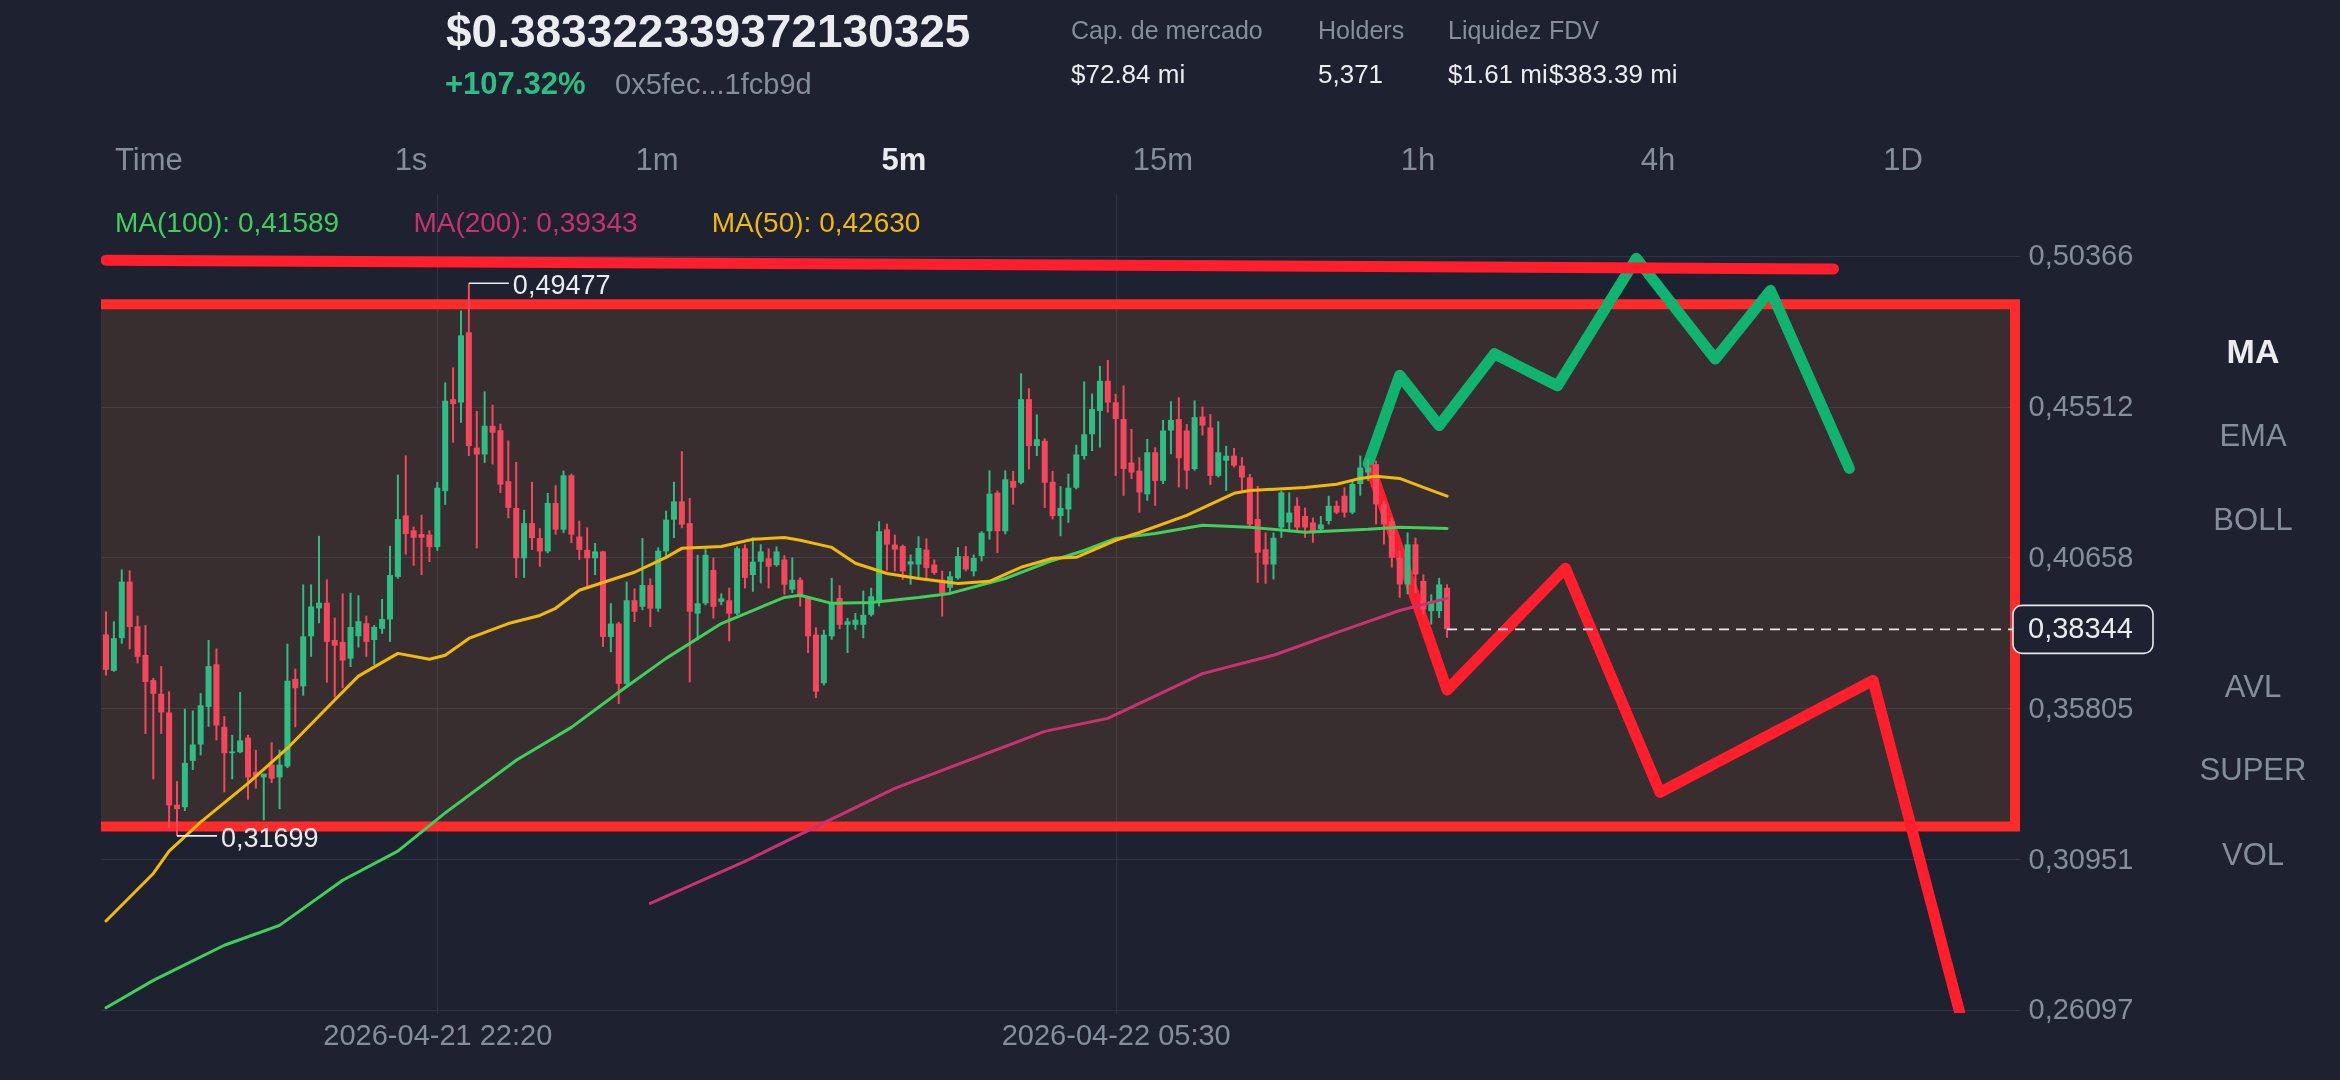  I want to click on chart-title: $0.383322339372130325, so click(708, 31).